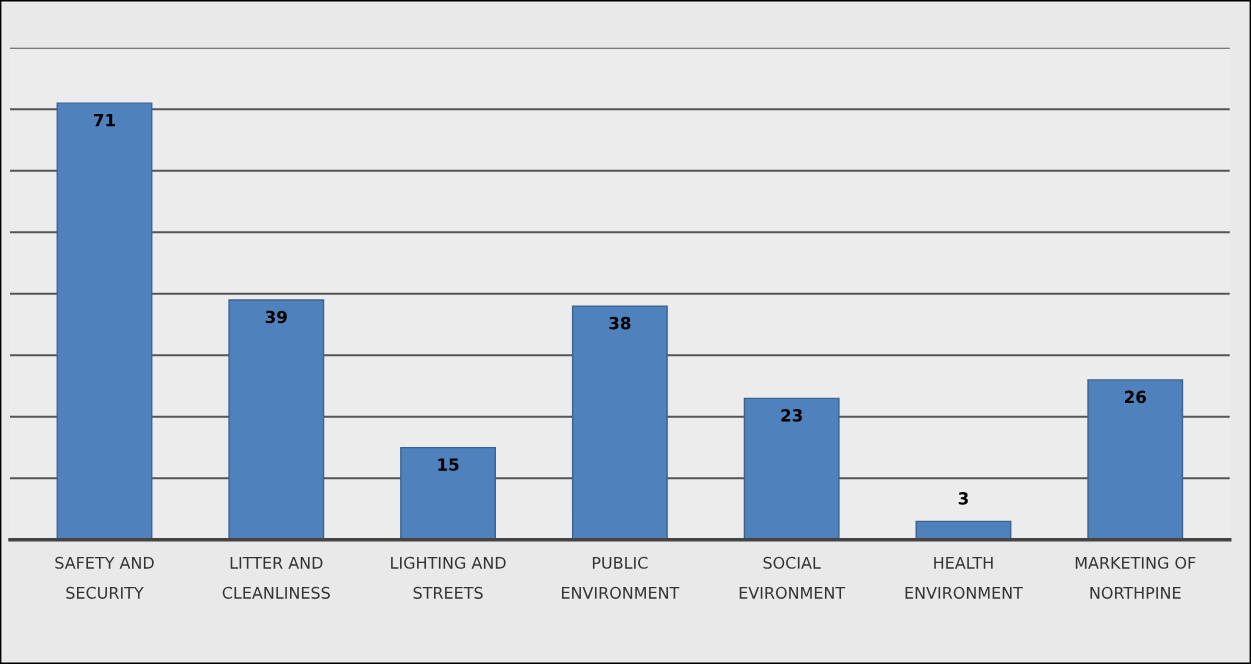  Describe the element at coordinates (791, 415) in the screenshot. I see `data-label: 23` at that location.